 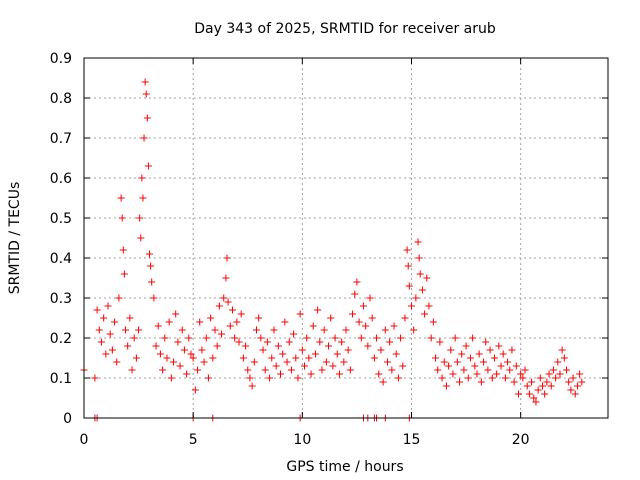 What do you see at coordinates (302, 440) in the screenshot?
I see `x-tick-label: 10` at bounding box center [302, 440].